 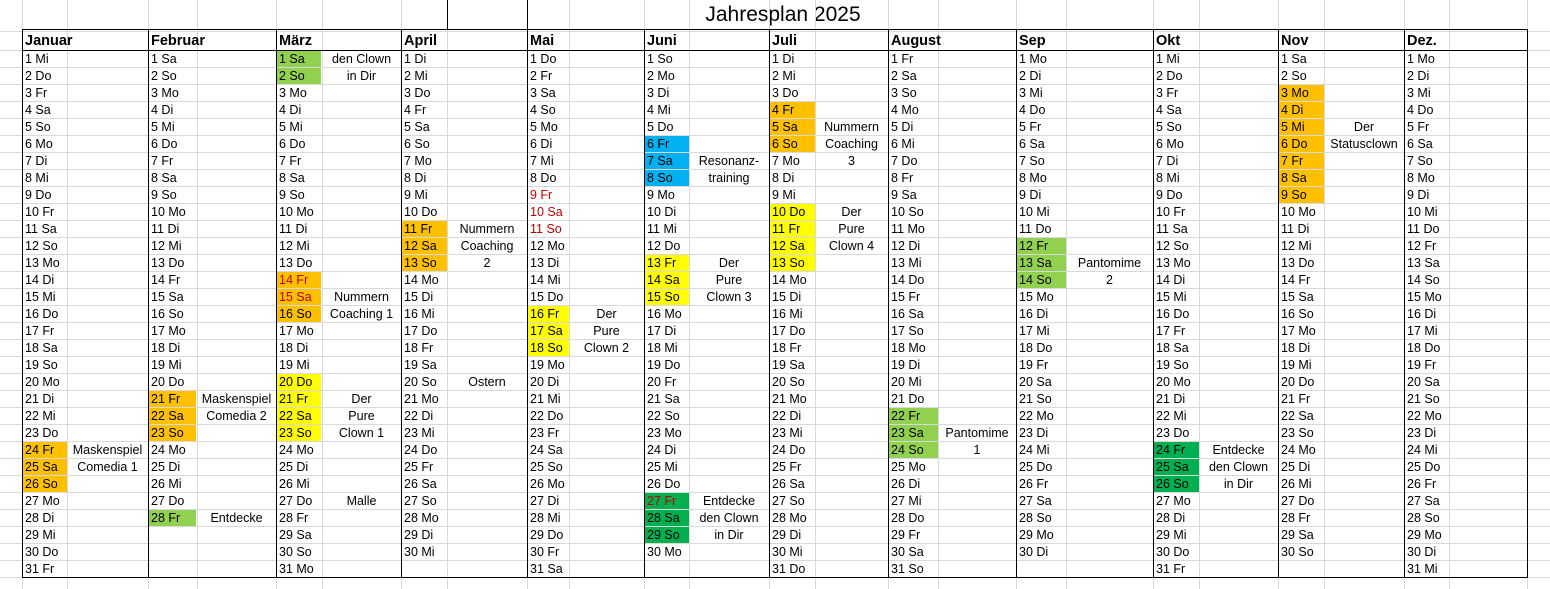 I want to click on day-cell: 19 Sa, so click(x=788, y=365).